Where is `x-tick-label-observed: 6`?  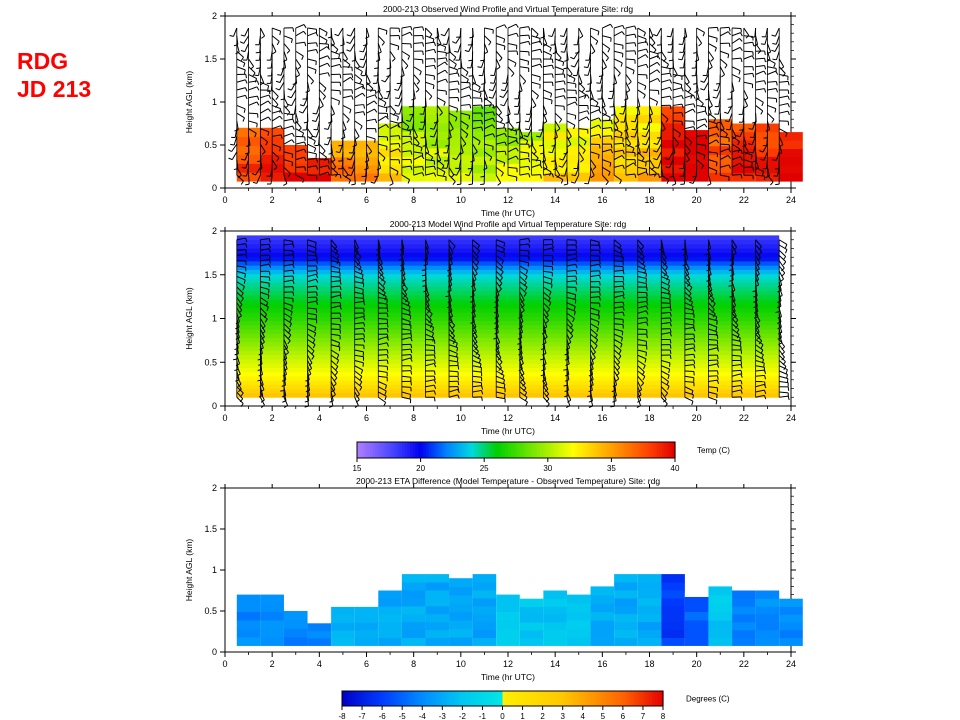 x-tick-label-observed: 6 is located at coordinates (366, 200).